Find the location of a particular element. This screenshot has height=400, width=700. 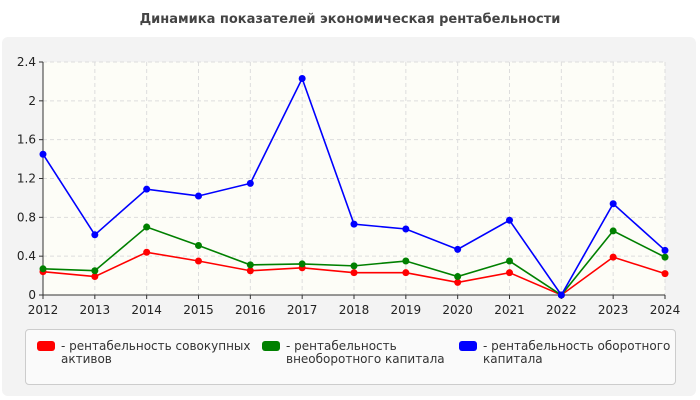

x-tick-label: 2014 is located at coordinates (146, 310).